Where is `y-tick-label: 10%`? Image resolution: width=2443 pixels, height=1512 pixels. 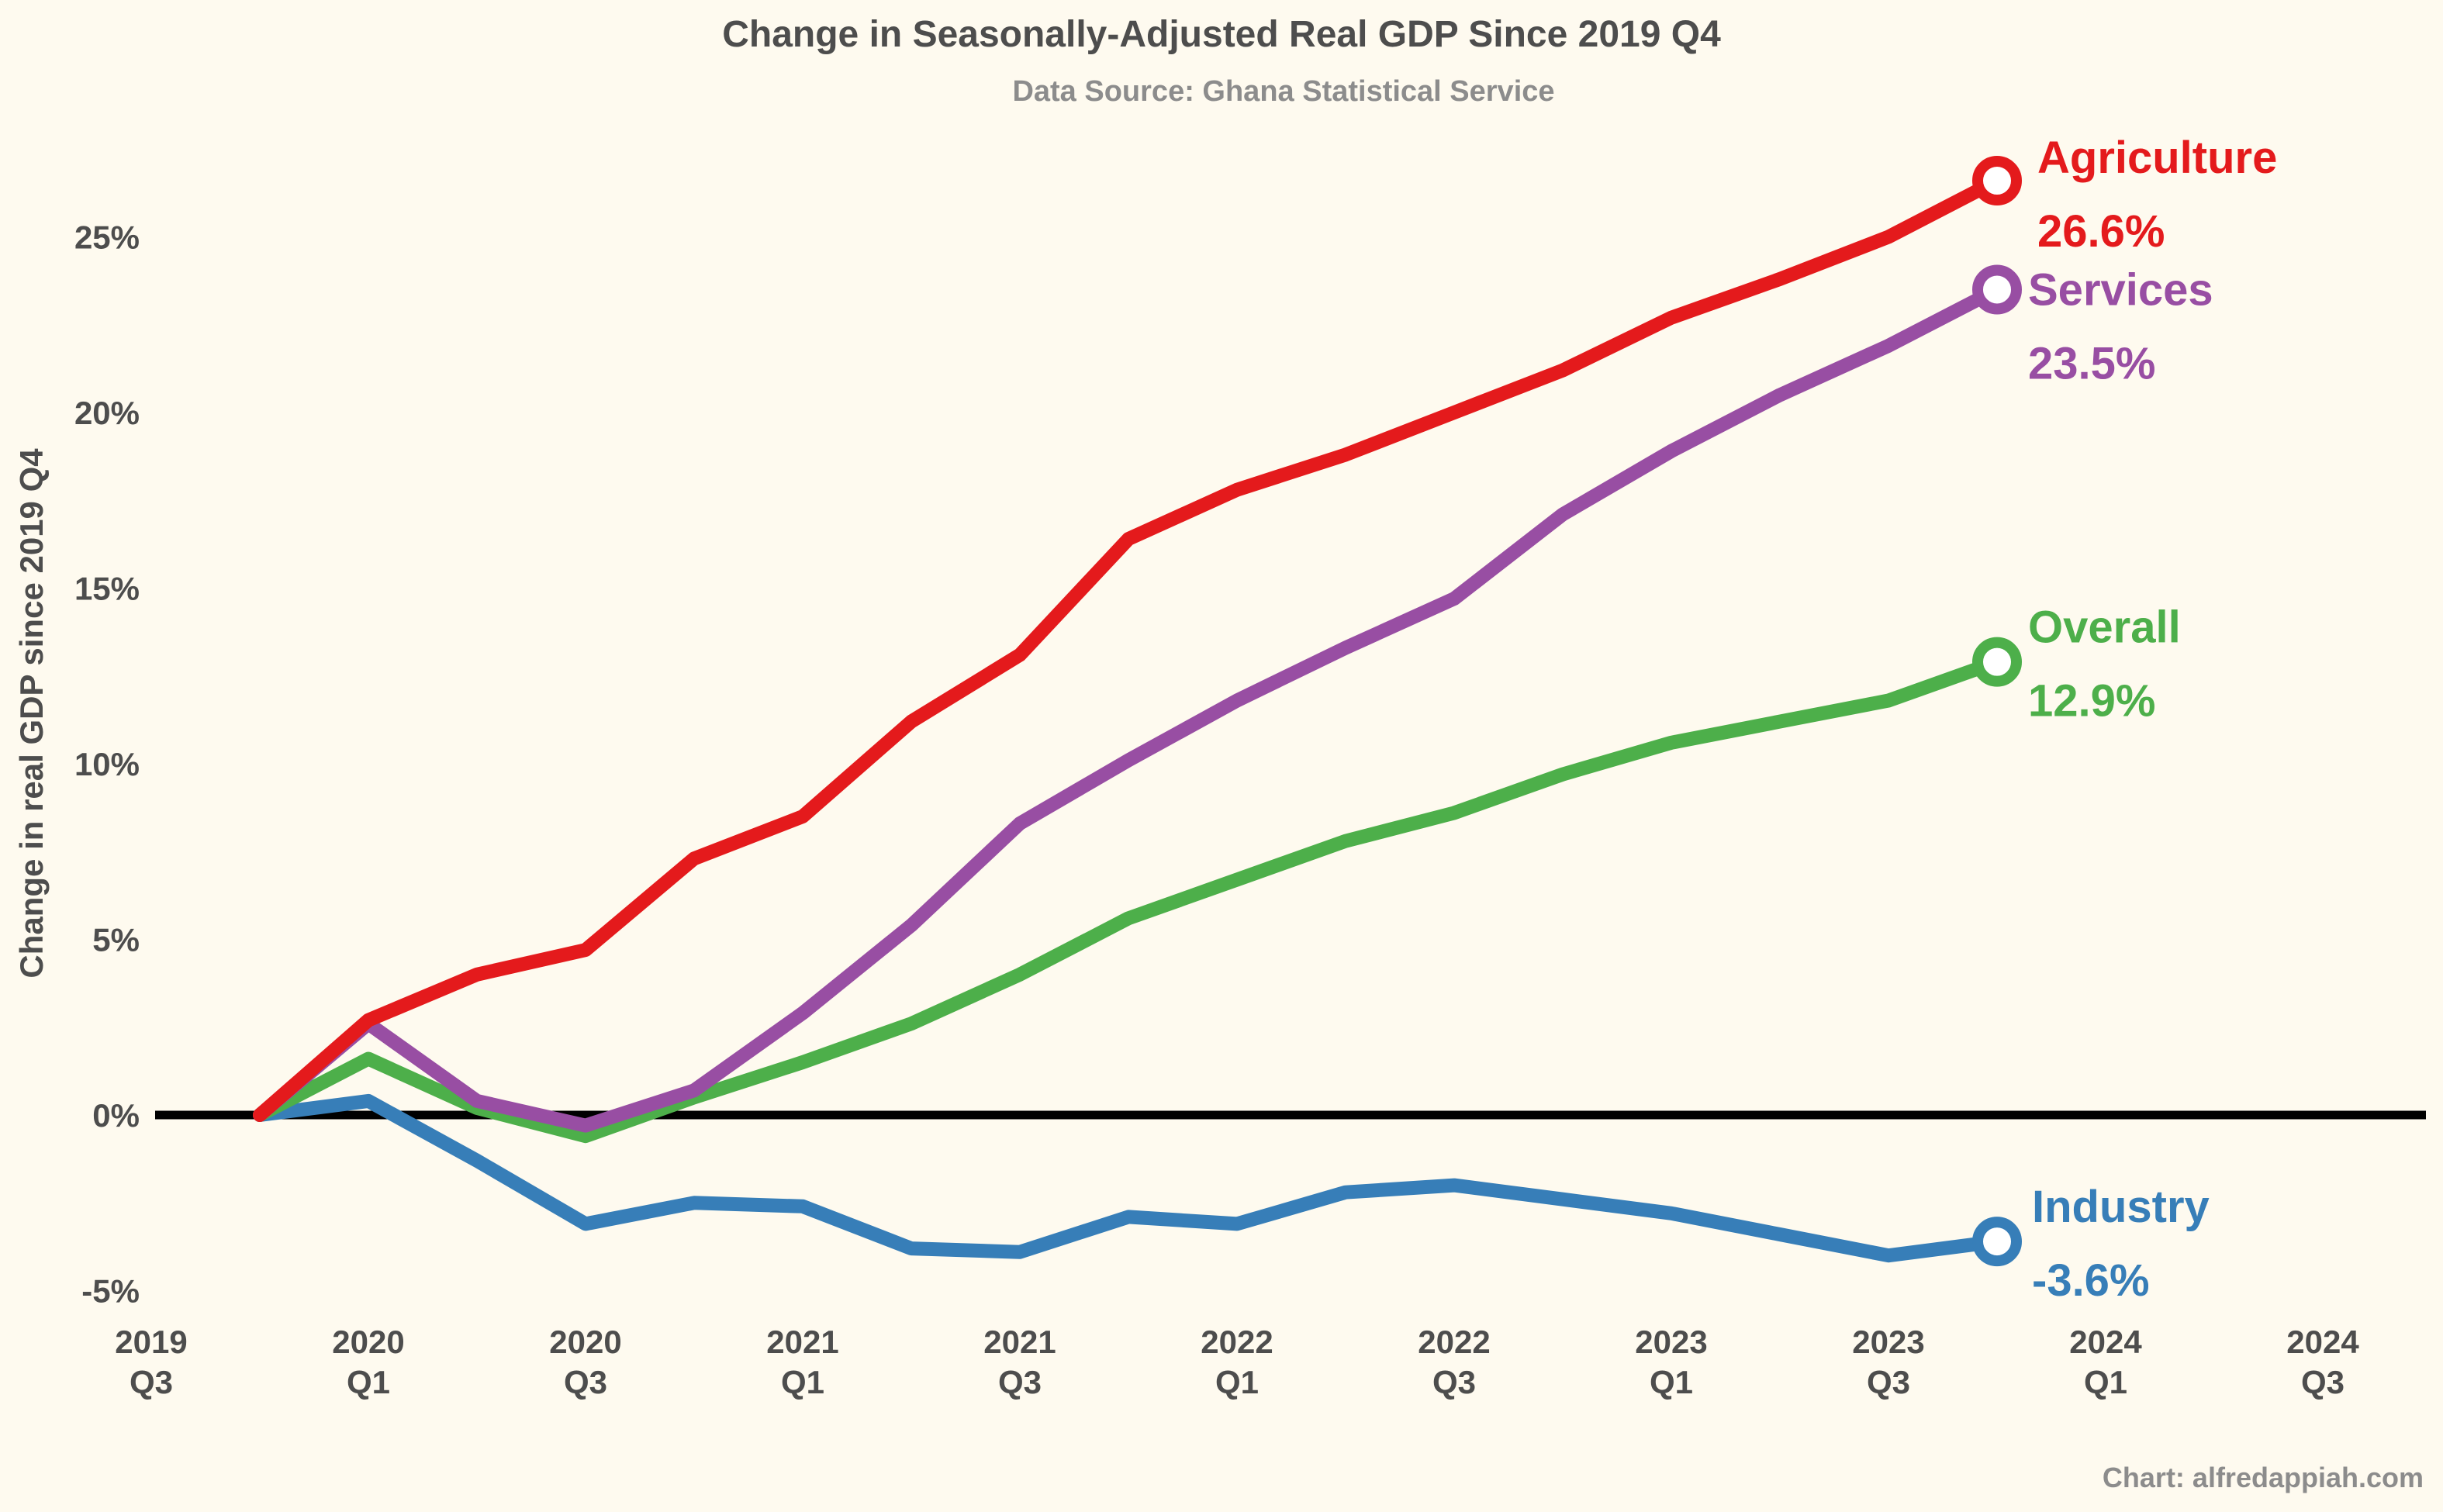
y-tick-label: 10% is located at coordinates (107, 764).